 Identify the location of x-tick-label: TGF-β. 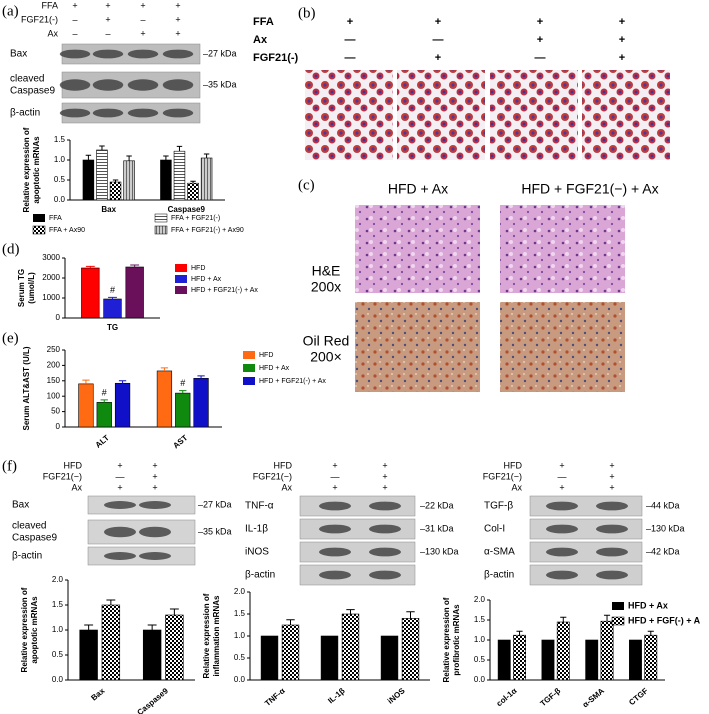
(550, 697).